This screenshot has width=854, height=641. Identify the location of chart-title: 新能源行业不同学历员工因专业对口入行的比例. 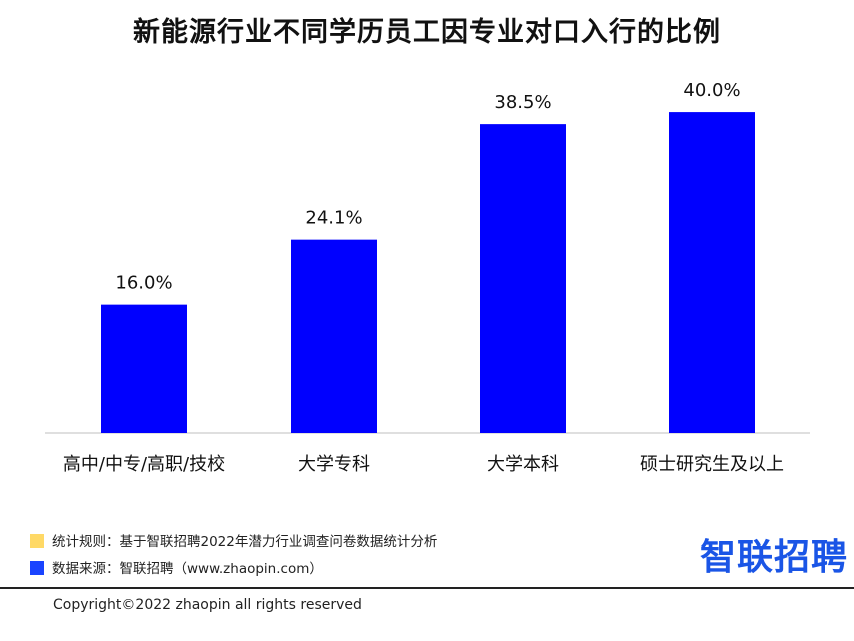
(427, 32).